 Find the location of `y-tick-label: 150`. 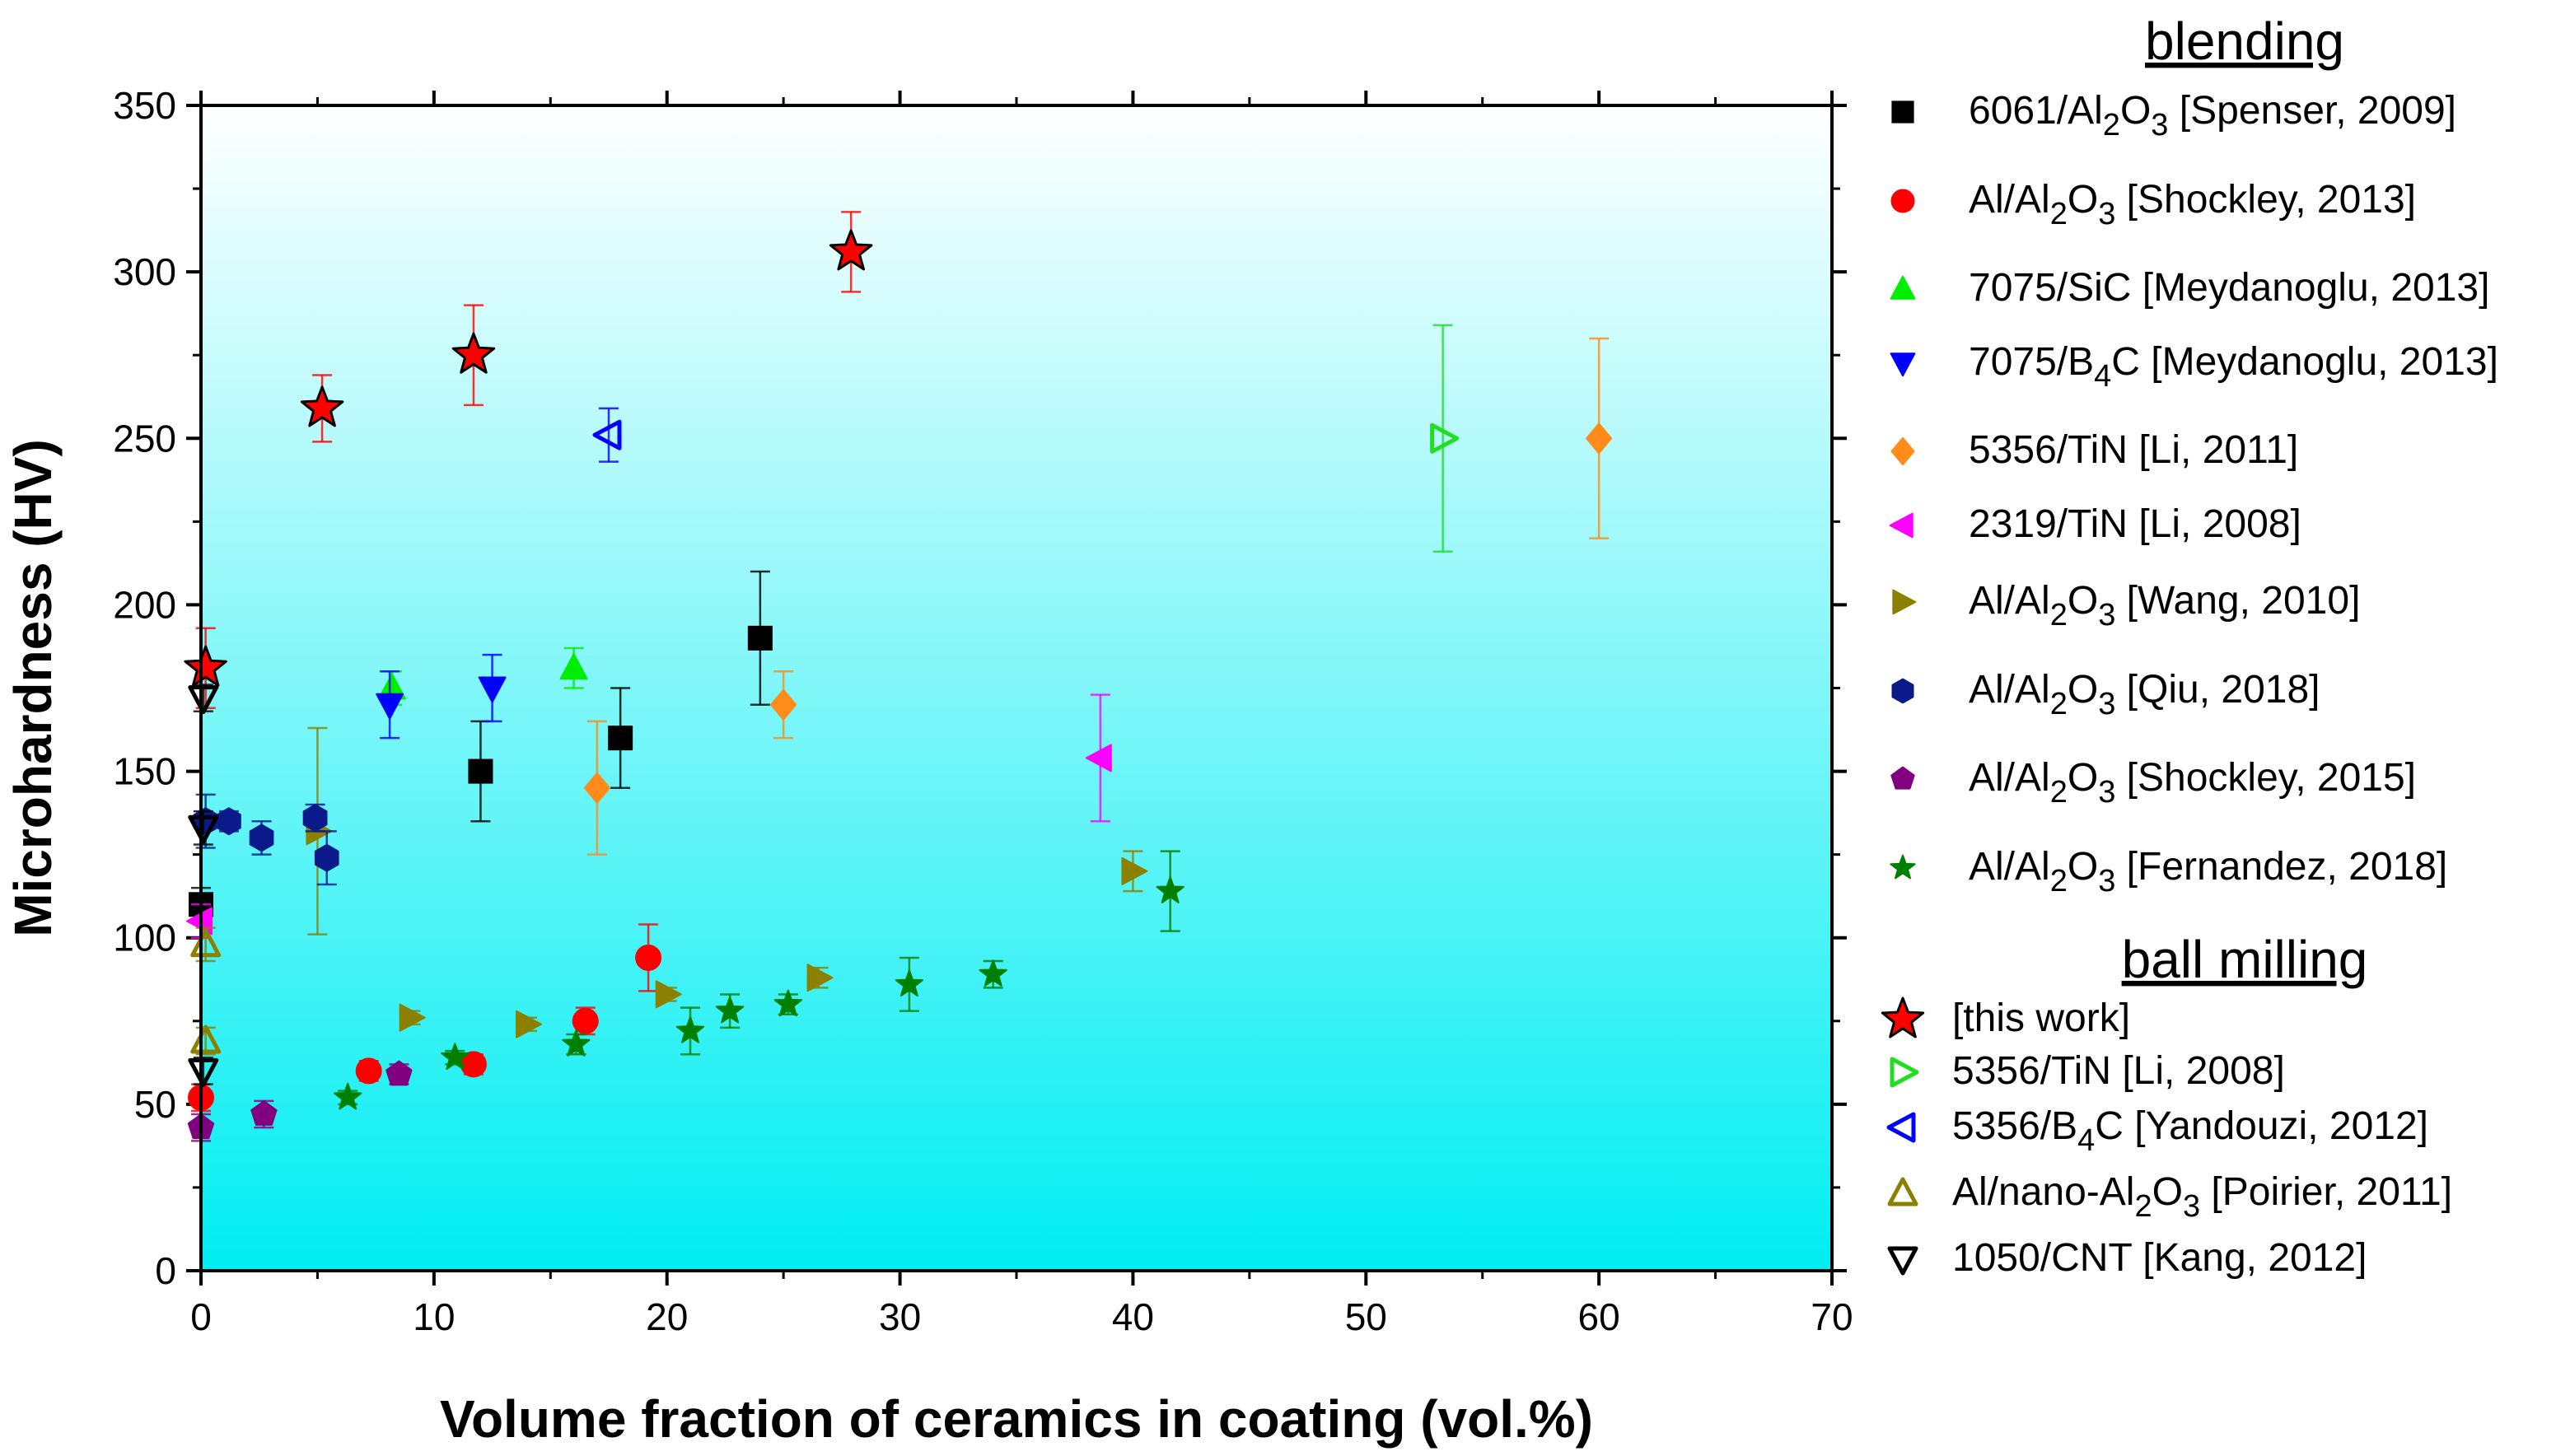

y-tick-label: 150 is located at coordinates (144, 771).